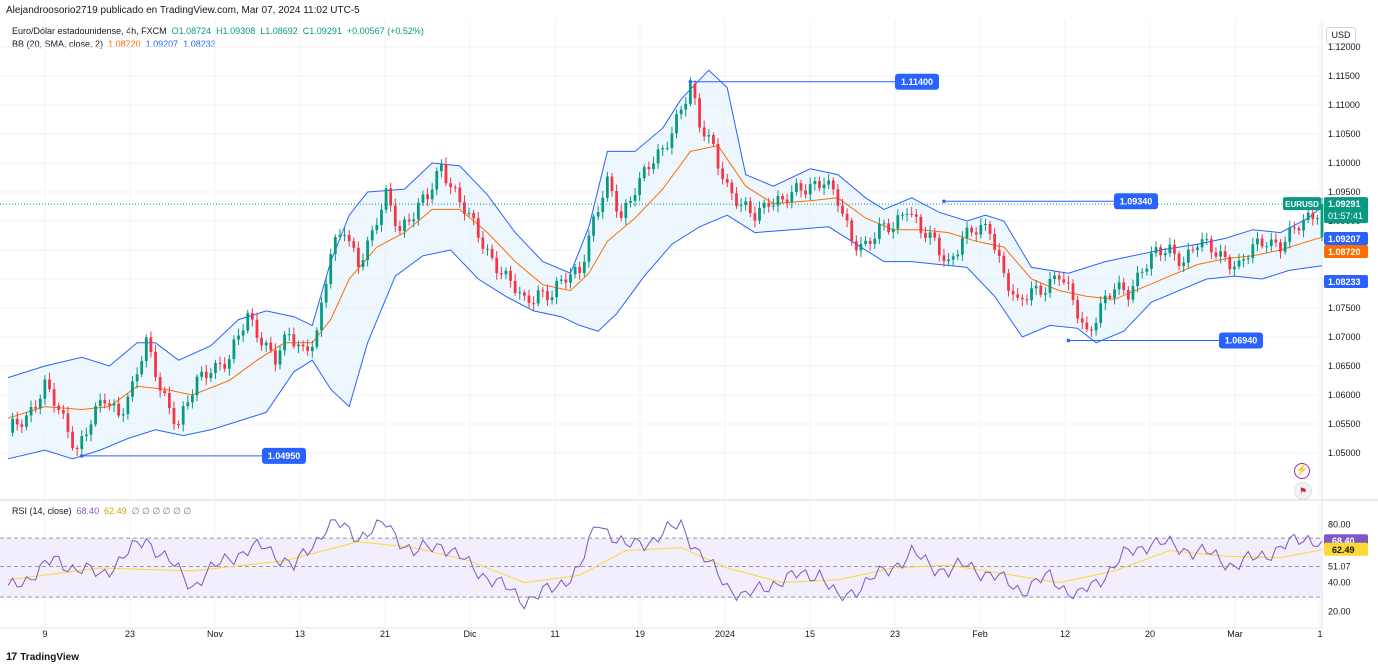 This screenshot has width=1378, height=669. Describe the element at coordinates (1345, 216) in the screenshot. I see `countdown-label: 01:57:41` at that location.